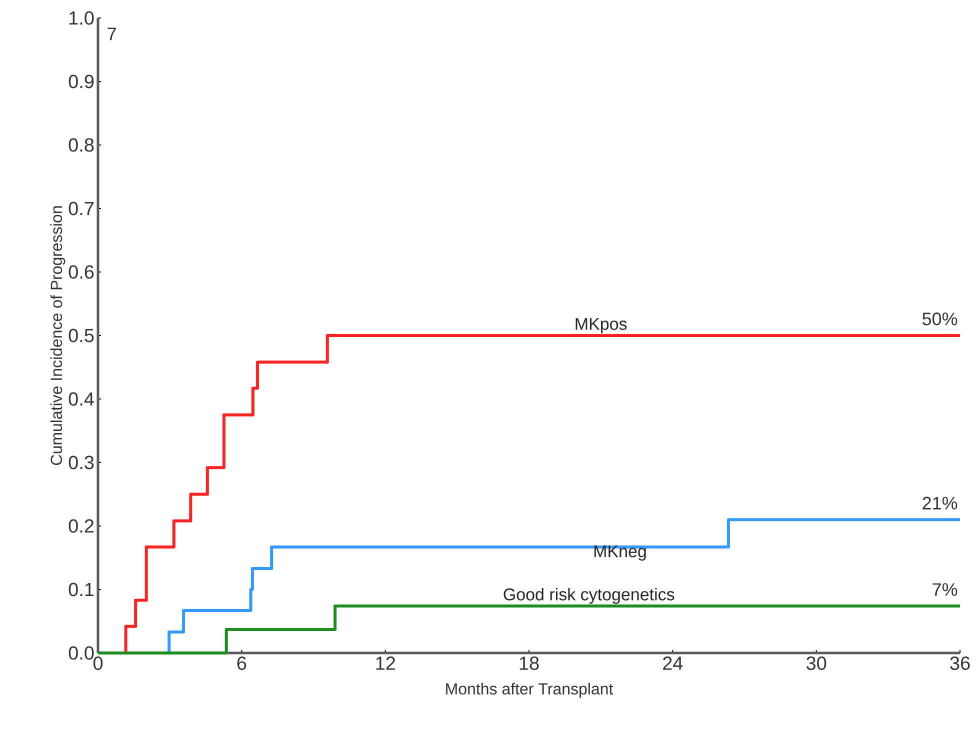  What do you see at coordinates (589, 596) in the screenshot?
I see `series-label: Good risk cytogenetics` at bounding box center [589, 596].